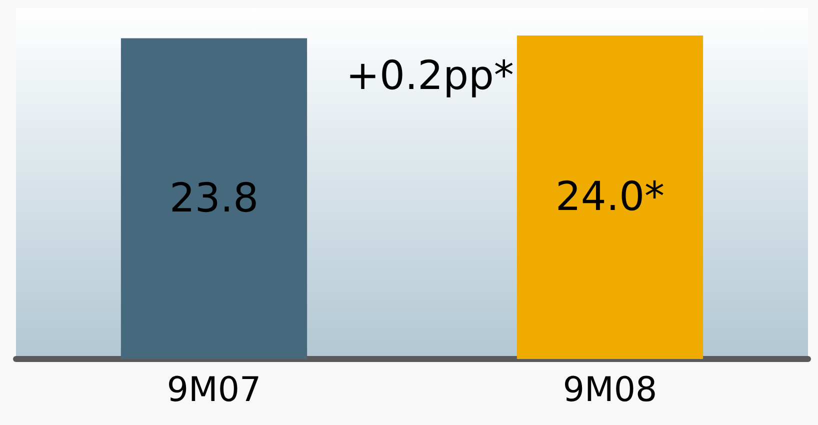  Describe the element at coordinates (610, 197) in the screenshot. I see `data-label: 24.0*` at that location.